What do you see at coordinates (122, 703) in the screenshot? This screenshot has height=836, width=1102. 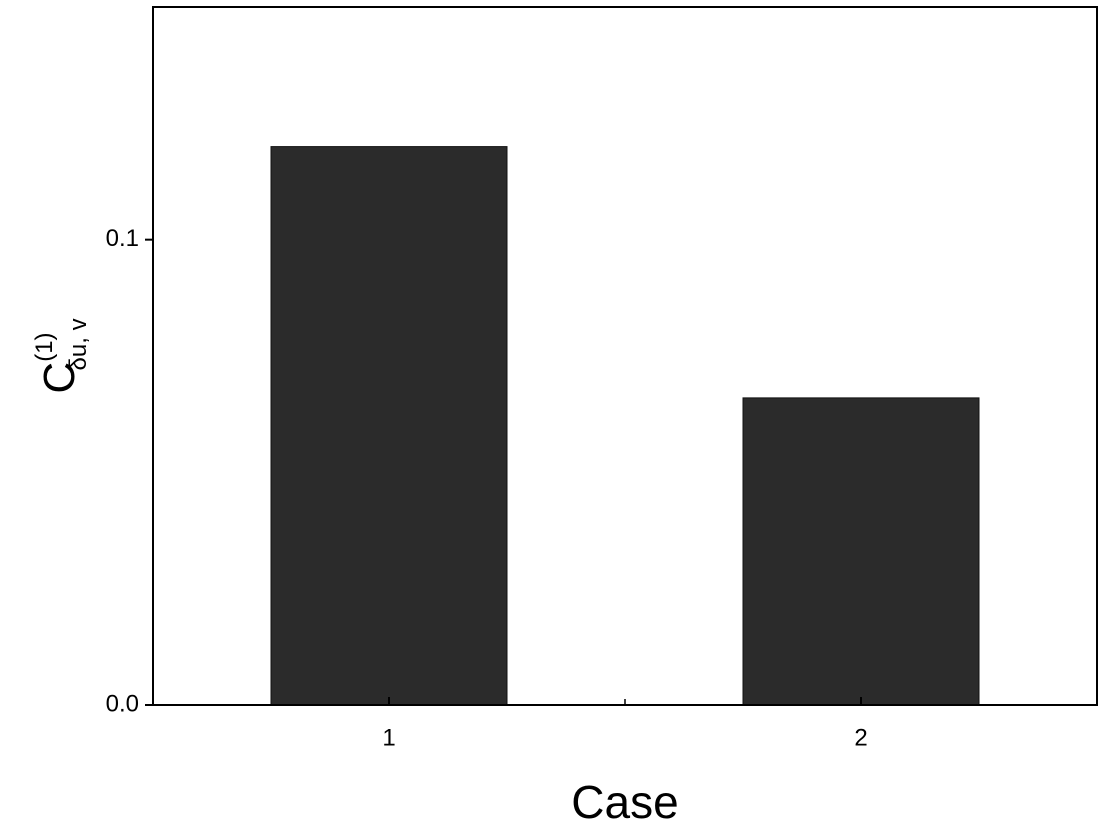 I see `y-tick-label: 0.0` at bounding box center [122, 703].